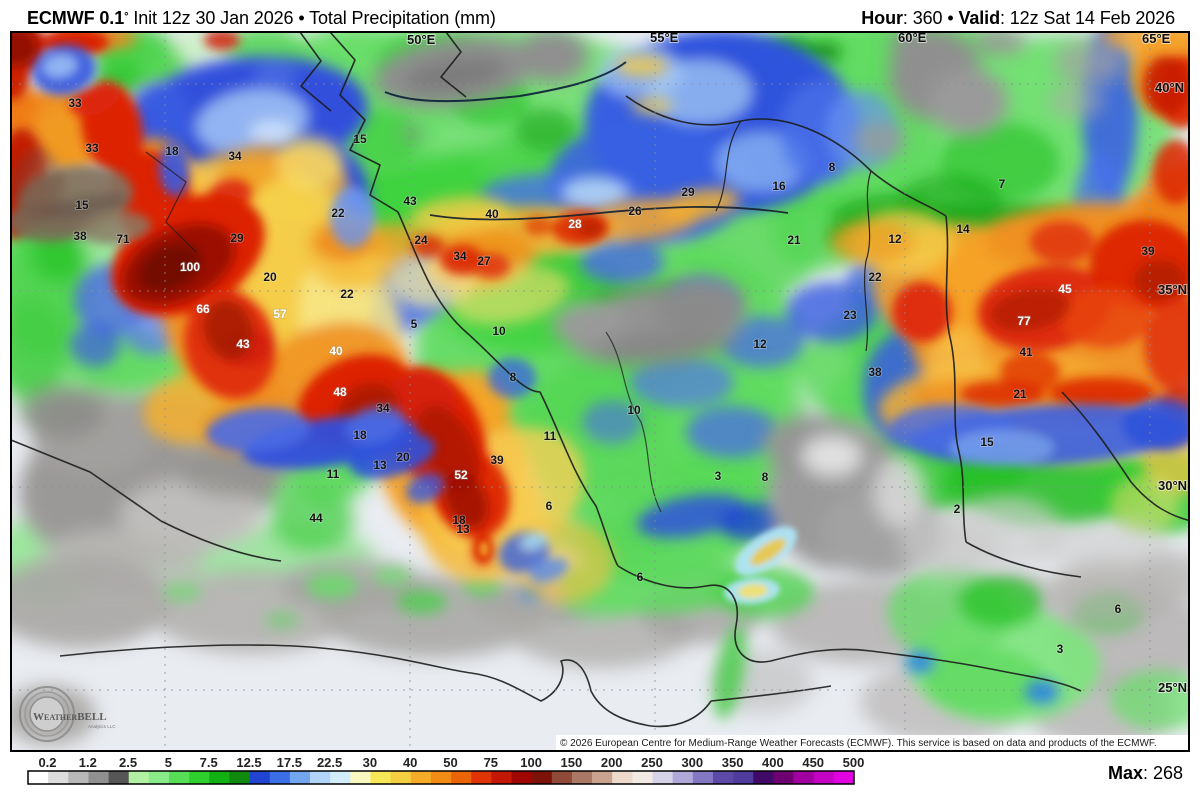 The image size is (1200, 800). Describe the element at coordinates (421, 39) in the screenshot. I see `svg-text: 50°E` at that location.